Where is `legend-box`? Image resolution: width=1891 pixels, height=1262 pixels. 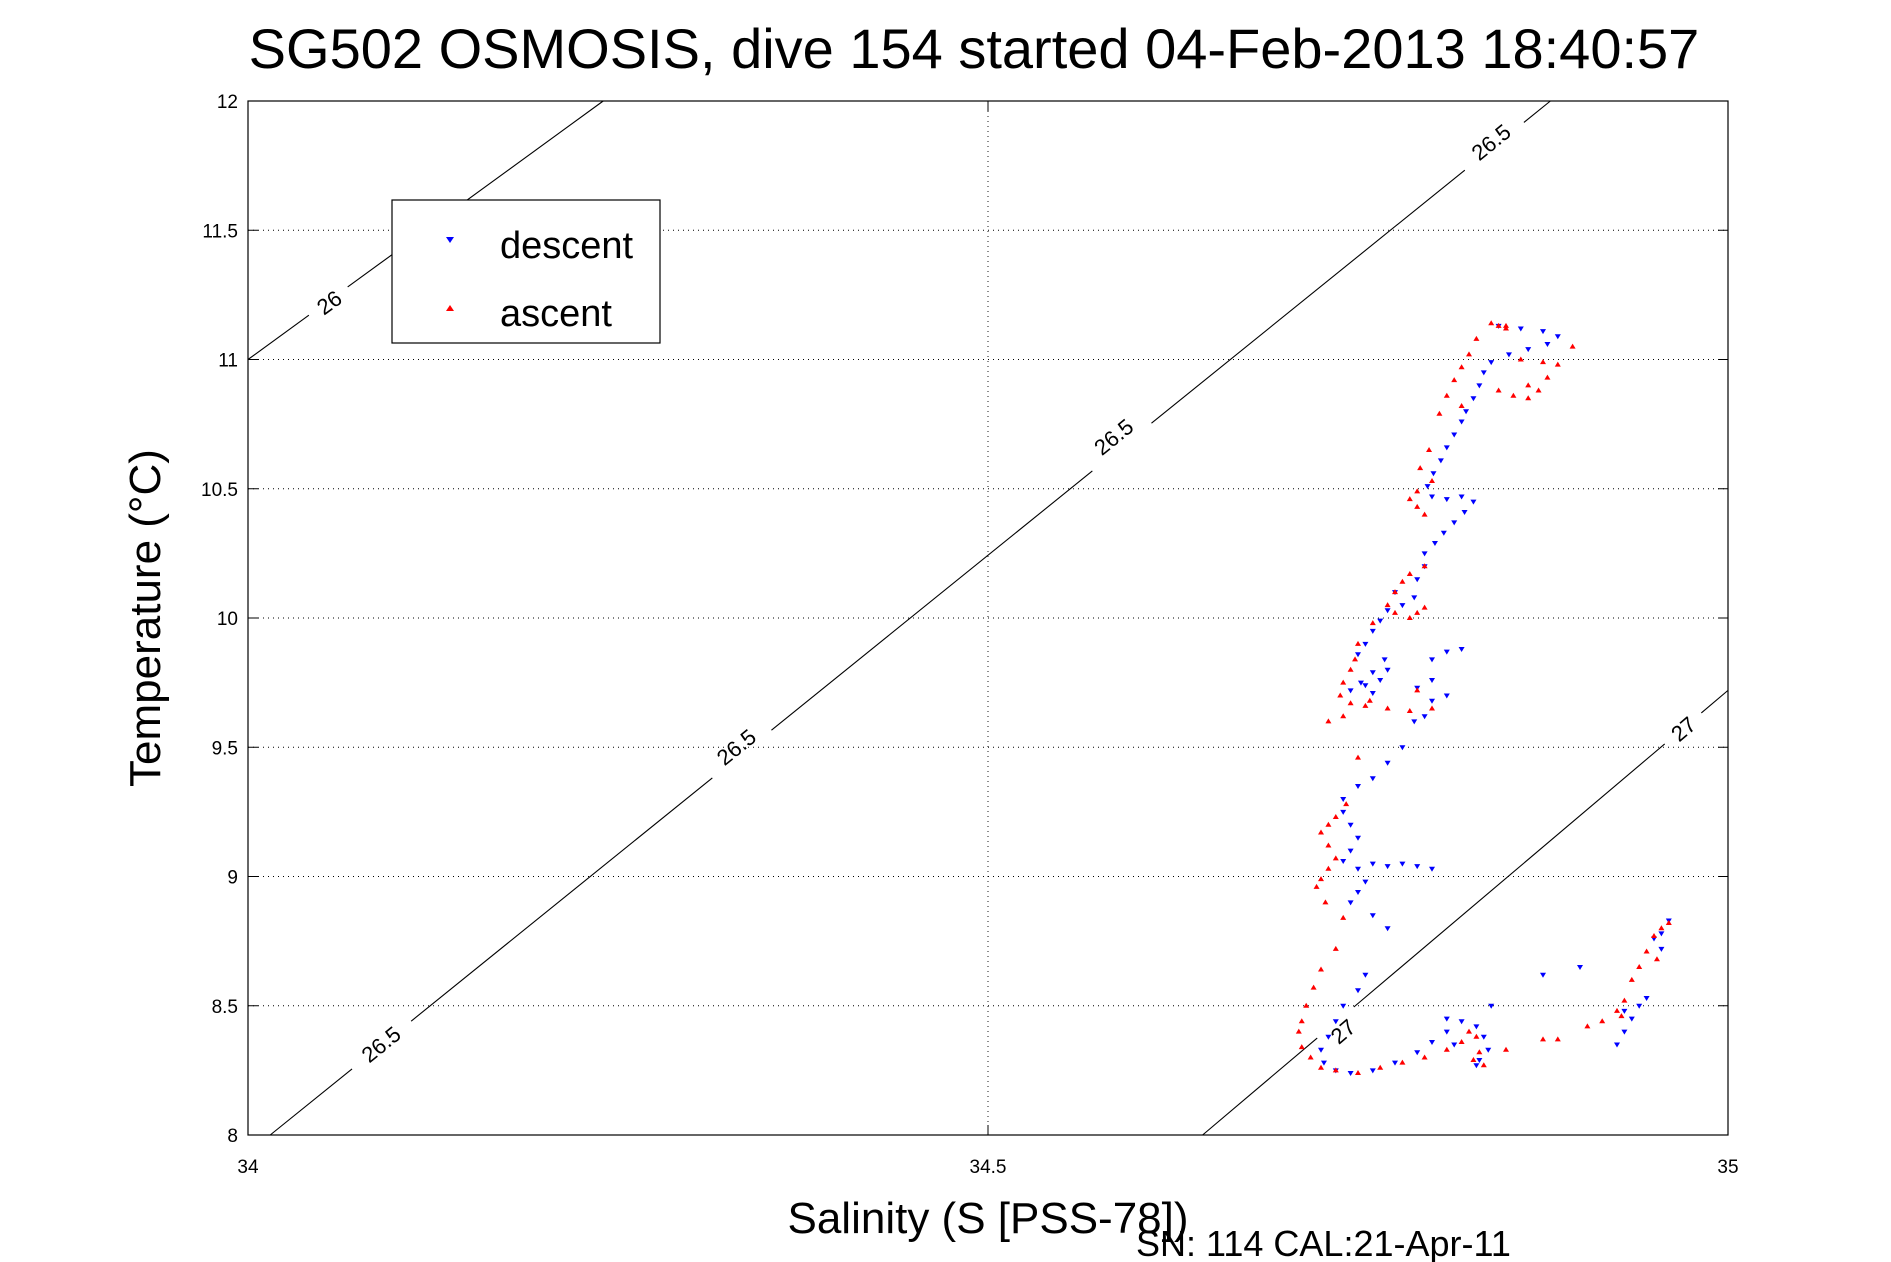 legend-box is located at coordinates (526, 271).